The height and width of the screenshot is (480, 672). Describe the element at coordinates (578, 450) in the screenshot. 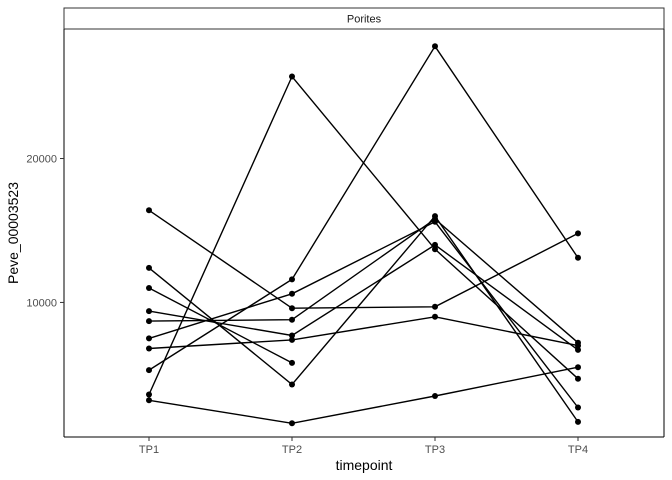

I see `x-tick-label: TP4` at that location.